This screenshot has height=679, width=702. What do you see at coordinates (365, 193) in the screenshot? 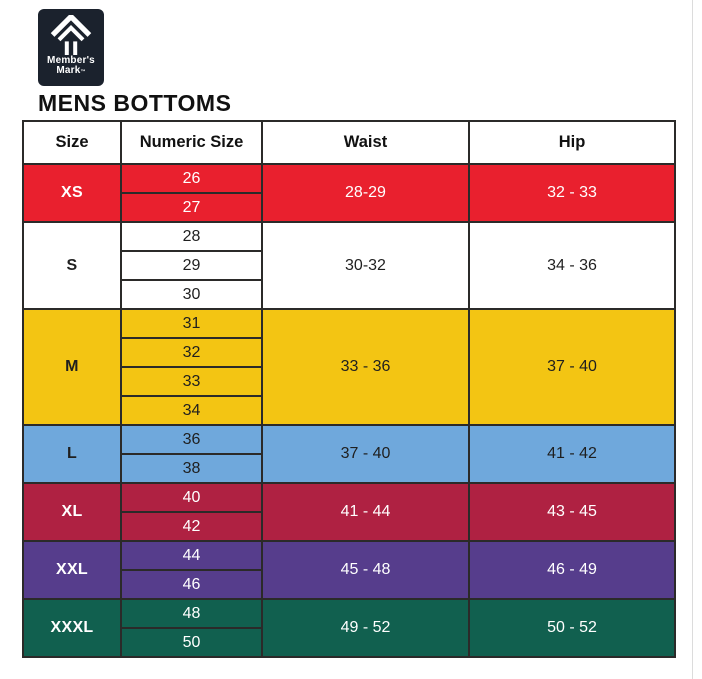
I see `waist-cell: 28-29` at bounding box center [365, 193].